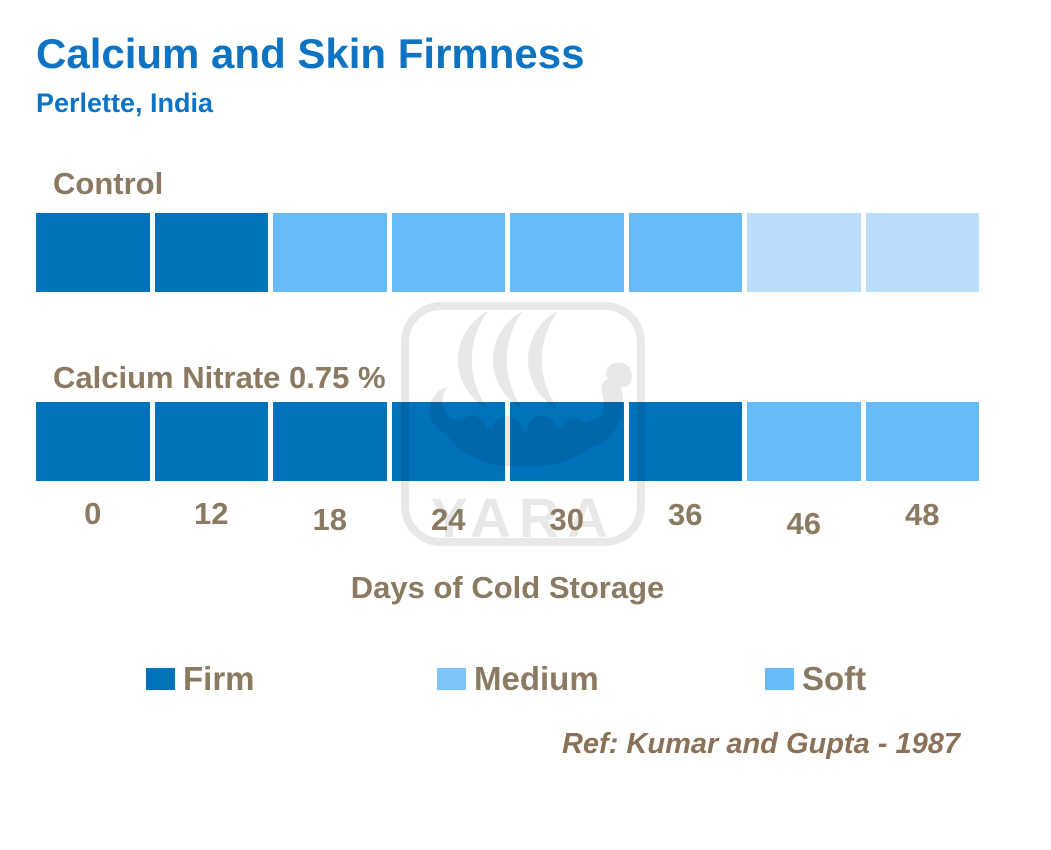 This screenshot has height=850, width=1051. Describe the element at coordinates (760, 744) in the screenshot. I see `reference-text: Ref: Kumar and Gupta - 1987` at that location.